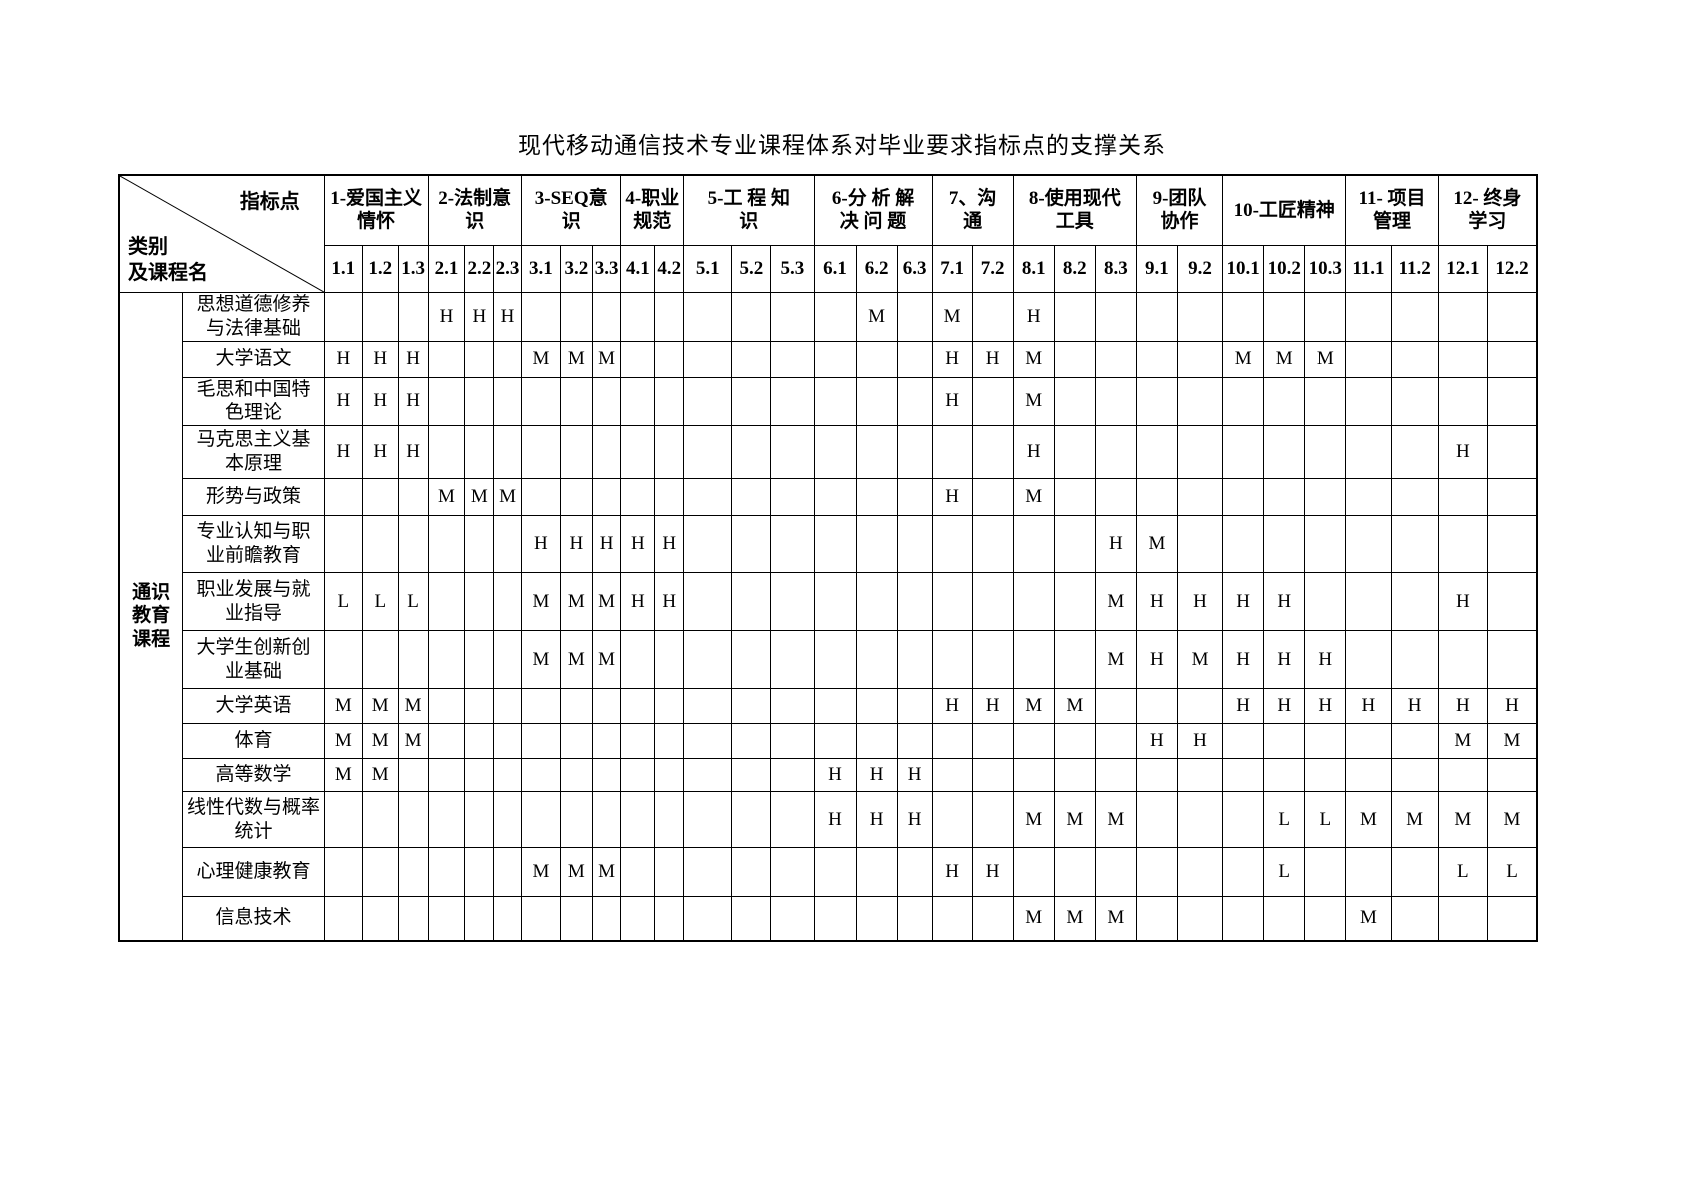 This screenshot has height=1191, width=1684. What do you see at coordinates (222, 234) in the screenshot?
I see `diagonal-line` at bounding box center [222, 234].